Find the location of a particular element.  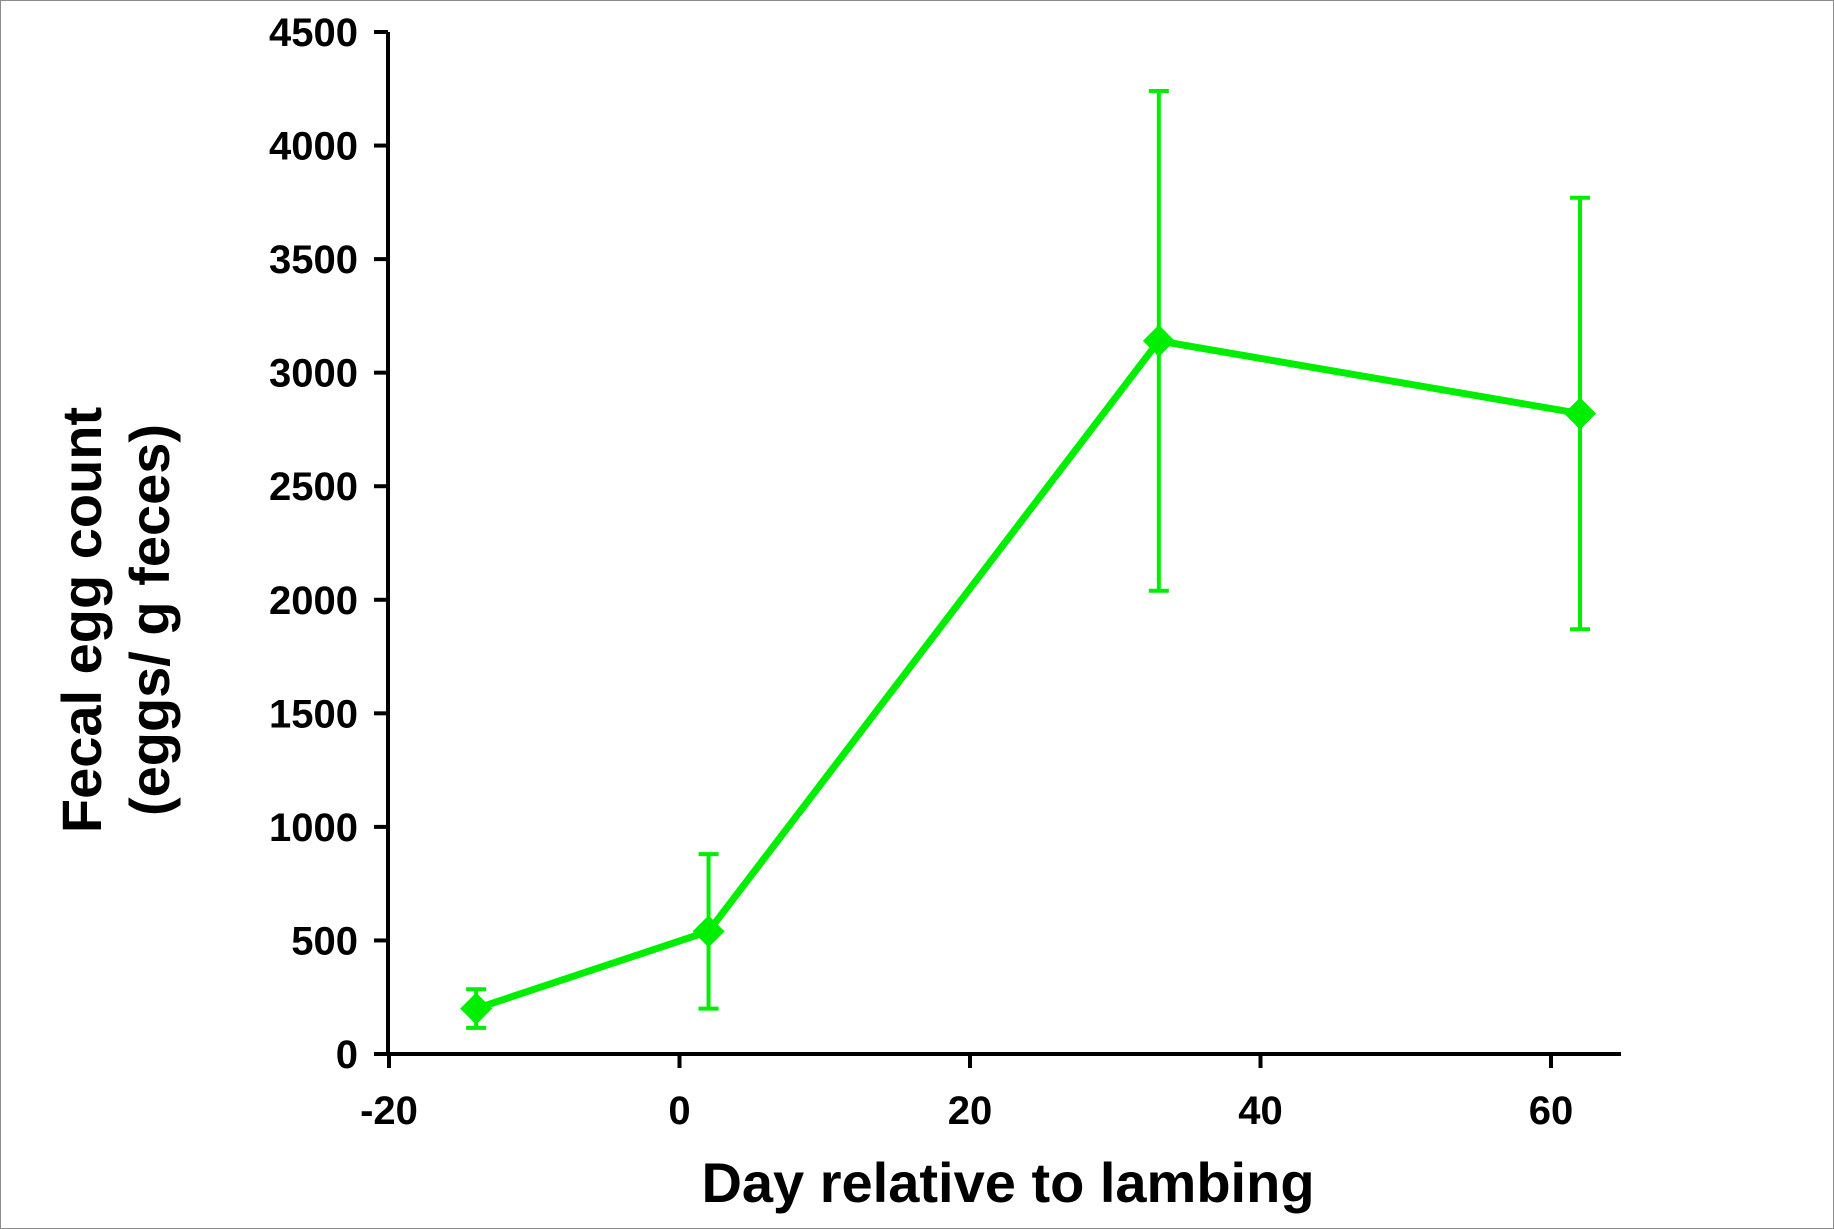

x-tick-label: 0 is located at coordinates (679, 1111).